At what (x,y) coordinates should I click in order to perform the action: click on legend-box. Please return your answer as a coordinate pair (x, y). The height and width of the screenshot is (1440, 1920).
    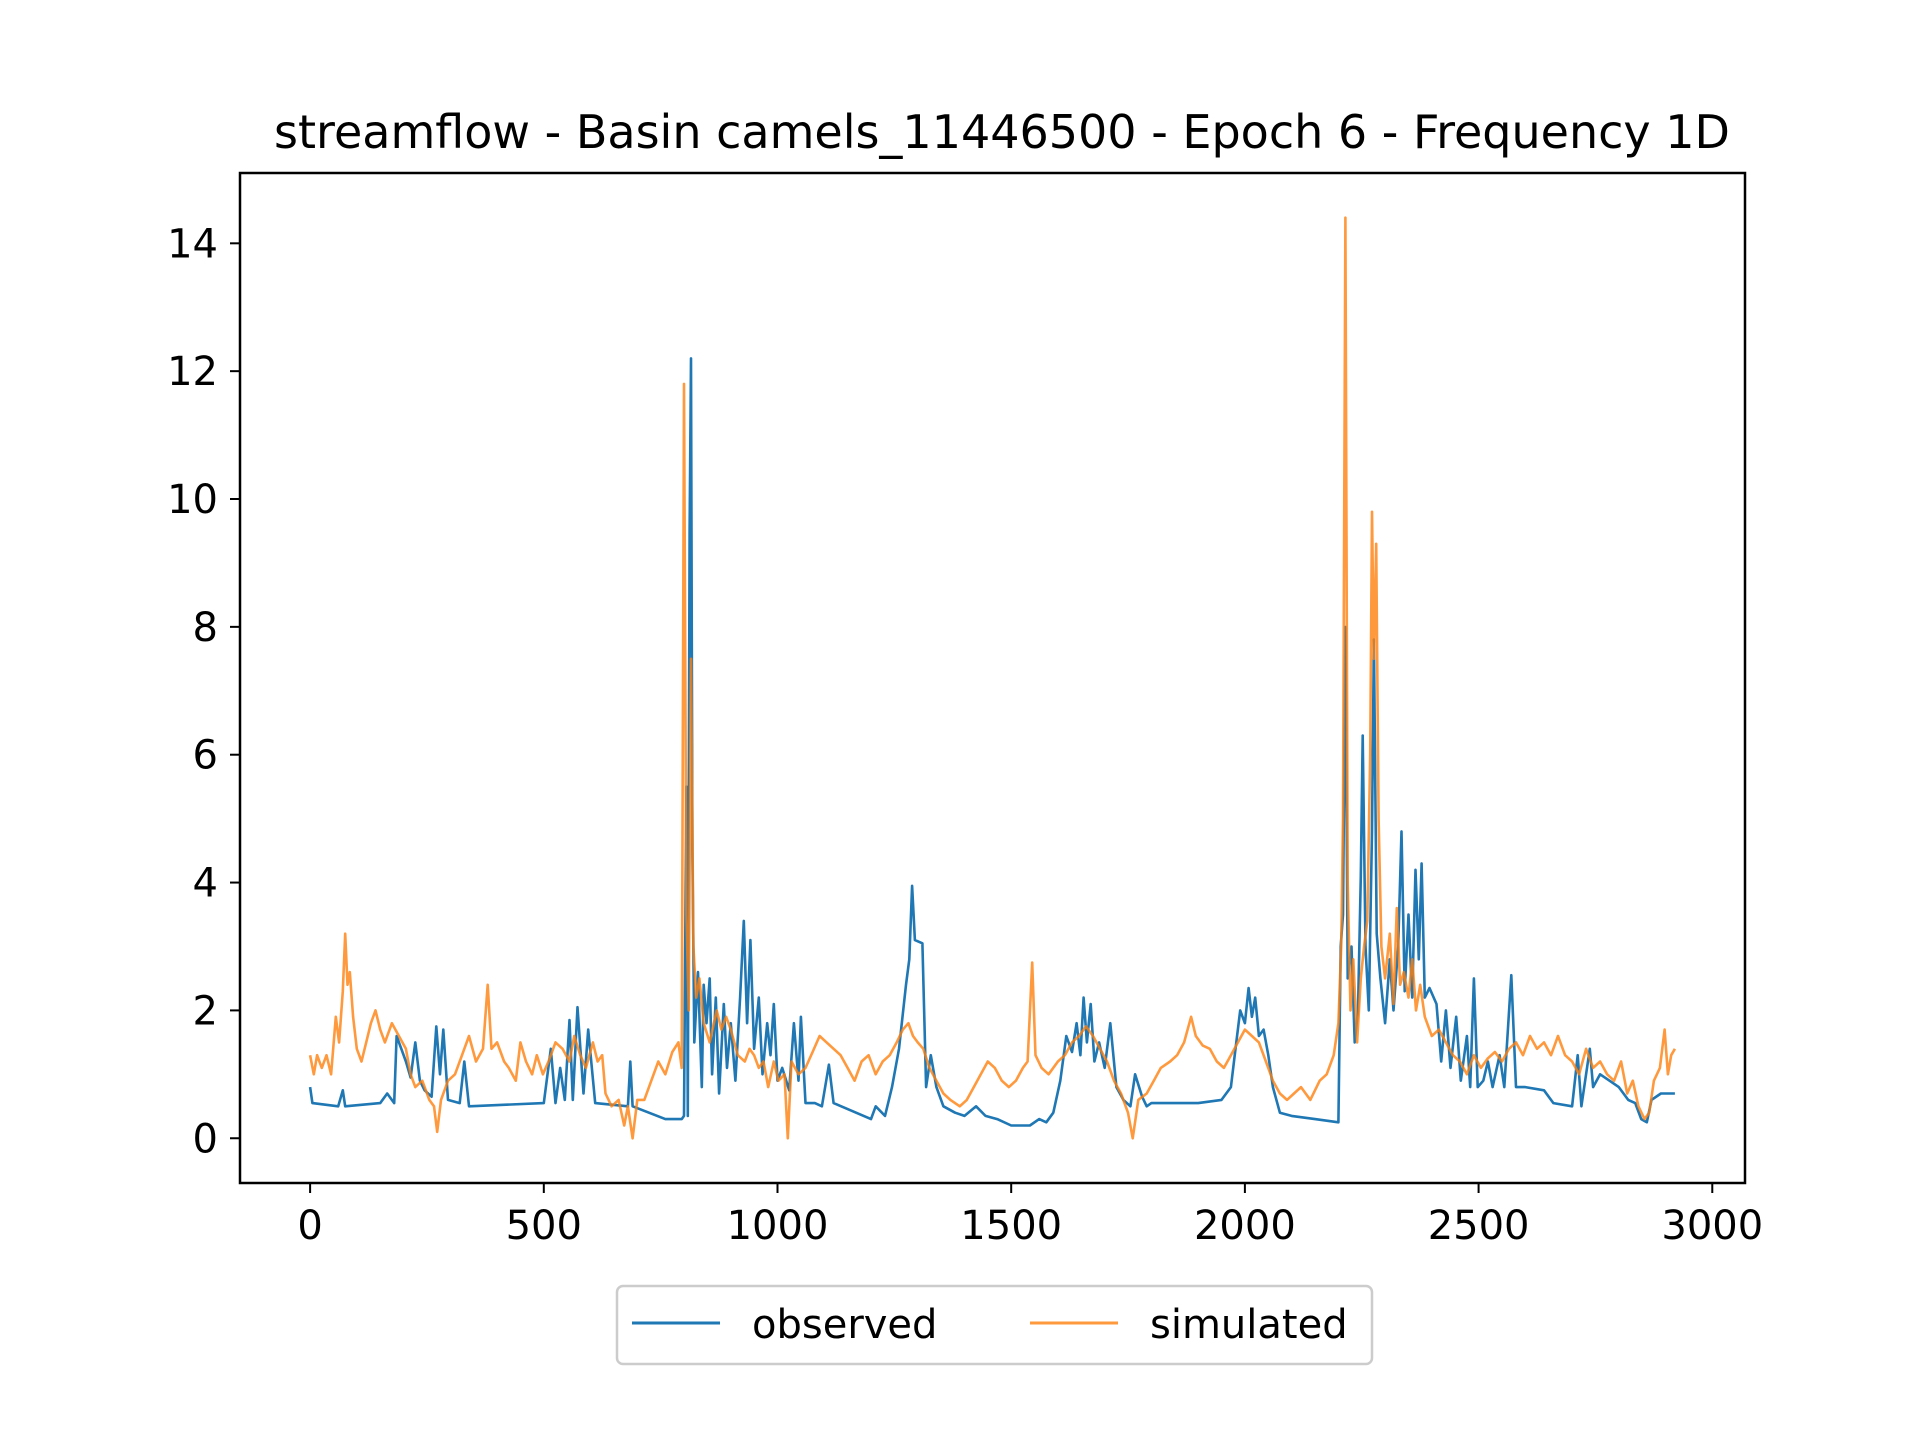
    Looking at the image, I should click on (994, 1325).